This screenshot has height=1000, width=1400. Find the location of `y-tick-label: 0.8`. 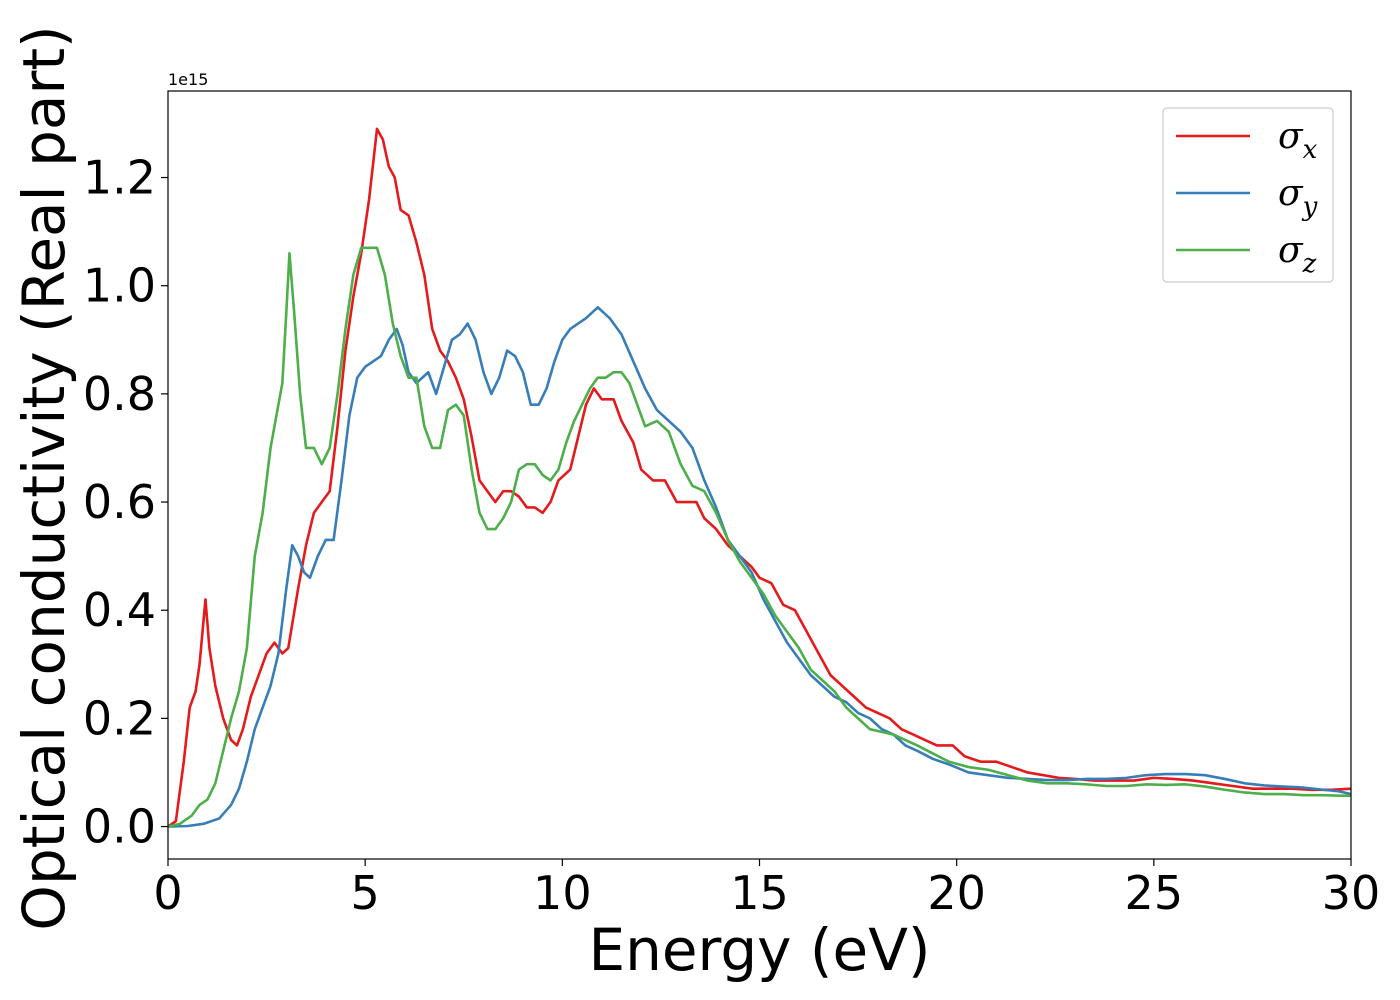

y-tick-label: 0.8 is located at coordinates (119, 394).